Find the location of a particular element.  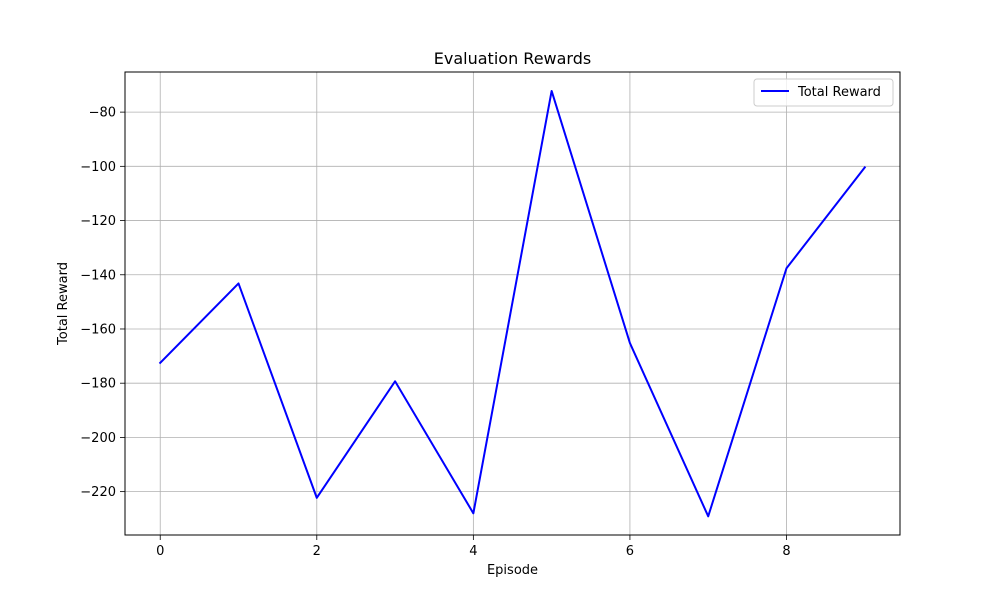

y-tick-label: −220 is located at coordinates (98, 492).